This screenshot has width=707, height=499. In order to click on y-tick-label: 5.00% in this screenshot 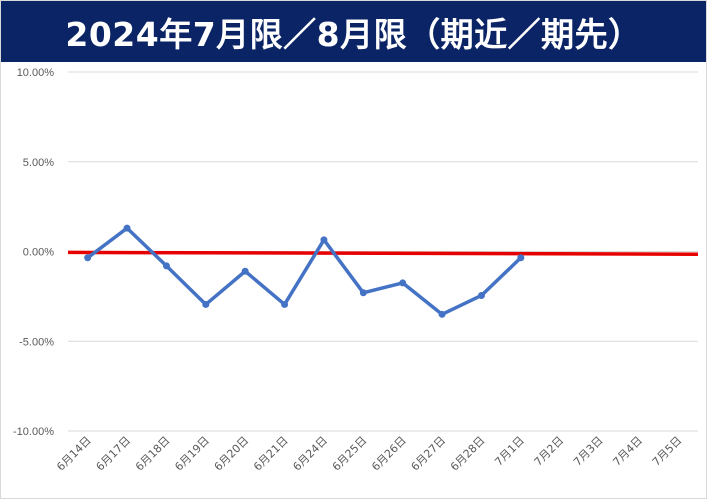, I will do `click(38, 163)`.